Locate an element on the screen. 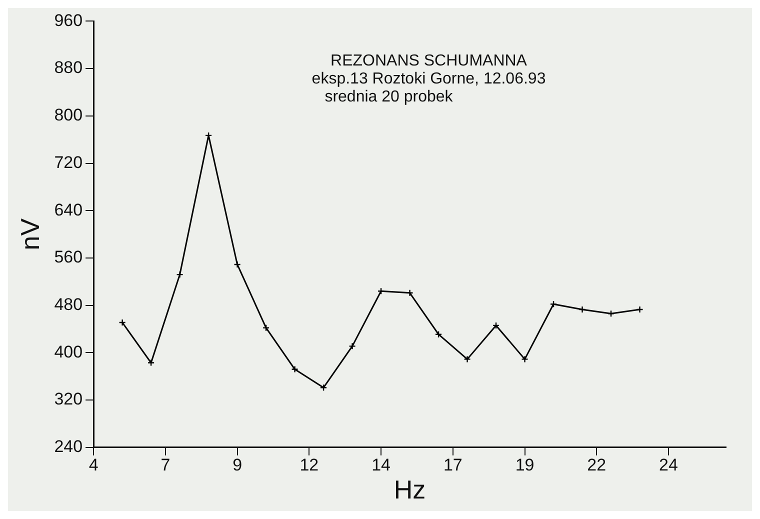 The image size is (760, 519). y-tick-label: 720 is located at coordinates (68, 162).